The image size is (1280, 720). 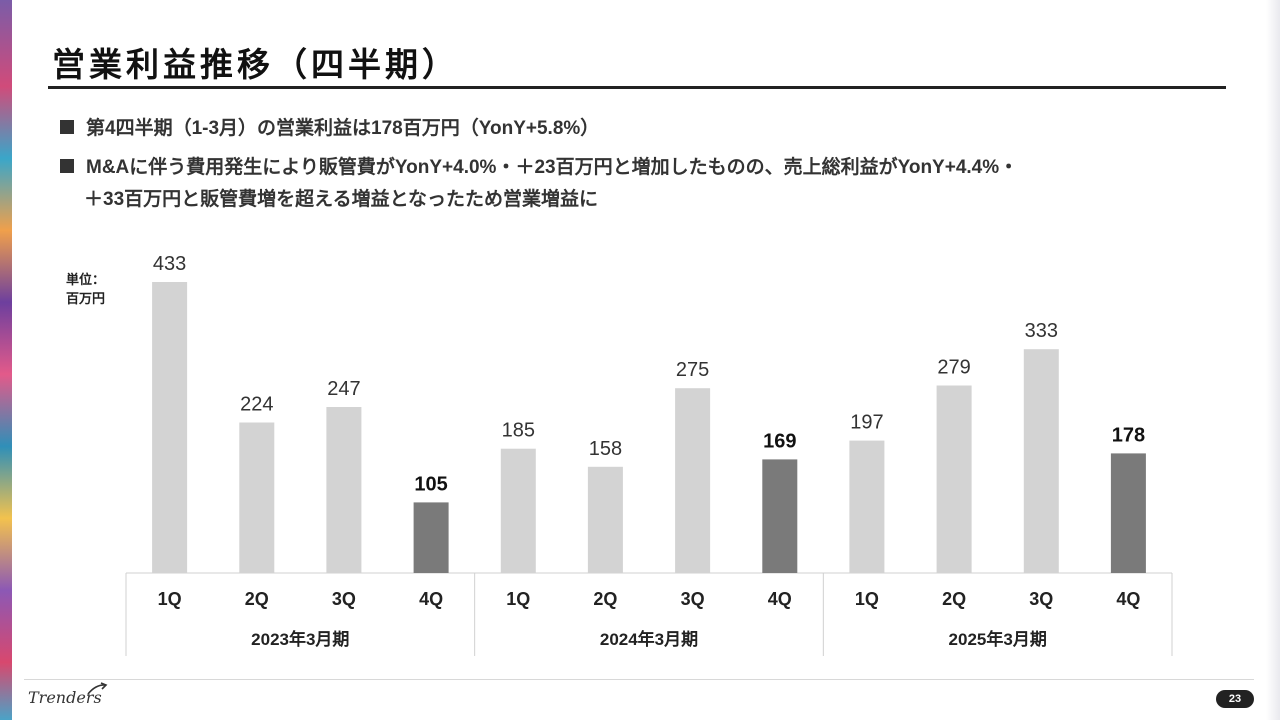 What do you see at coordinates (1273, 360) in the screenshot?
I see `decorative-edge-right` at bounding box center [1273, 360].